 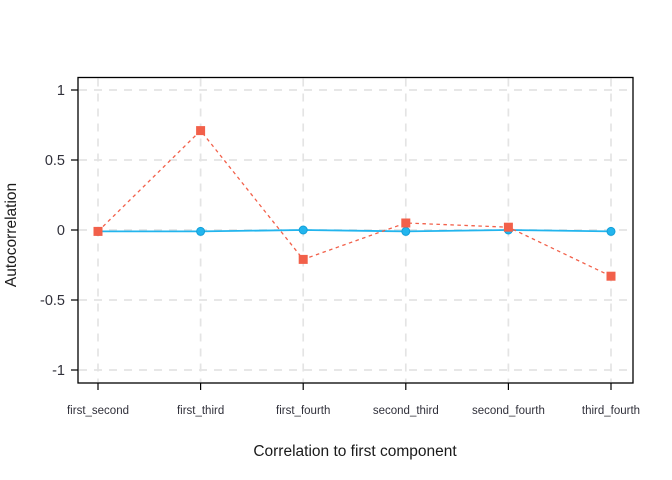 What do you see at coordinates (55, 161) in the screenshot?
I see `y-tick-label: 0.5` at bounding box center [55, 161].